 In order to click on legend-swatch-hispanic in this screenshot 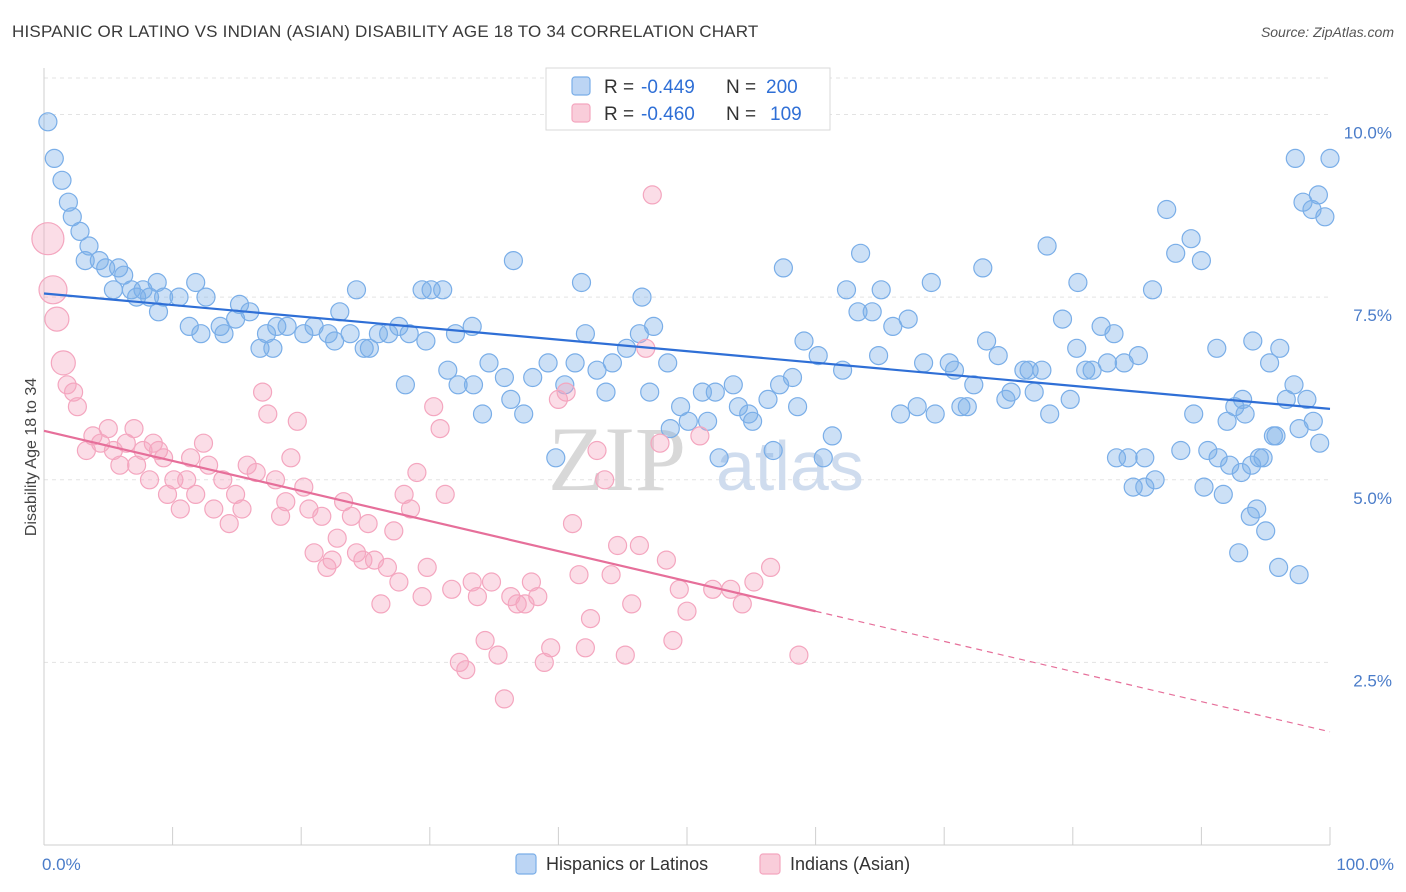, I will do `click(581, 86)`.